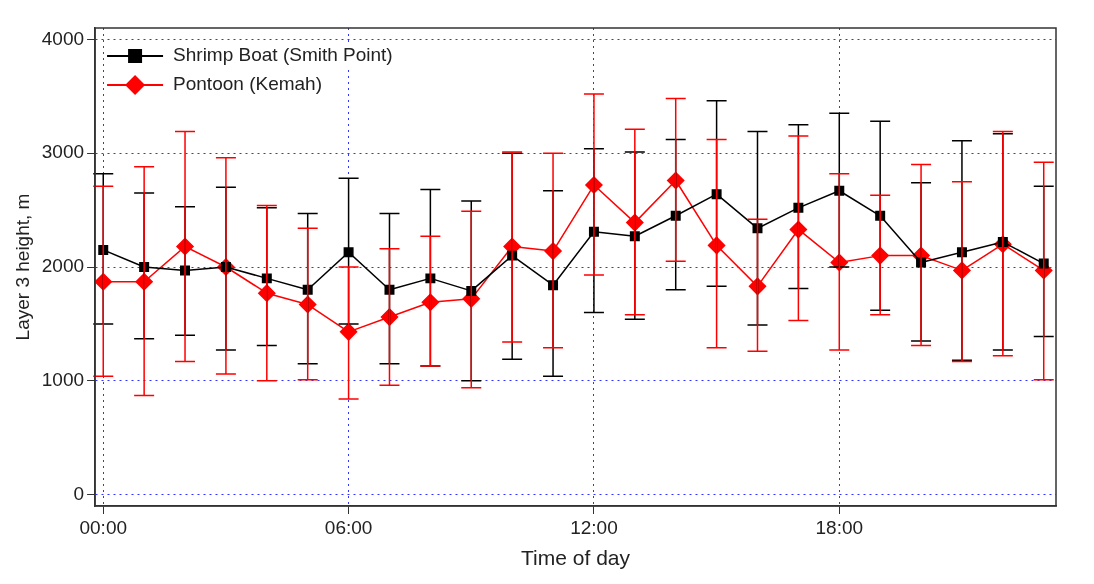 The image size is (1094, 584). What do you see at coordinates (79, 493) in the screenshot?
I see `y-tick-label: 0` at bounding box center [79, 493].